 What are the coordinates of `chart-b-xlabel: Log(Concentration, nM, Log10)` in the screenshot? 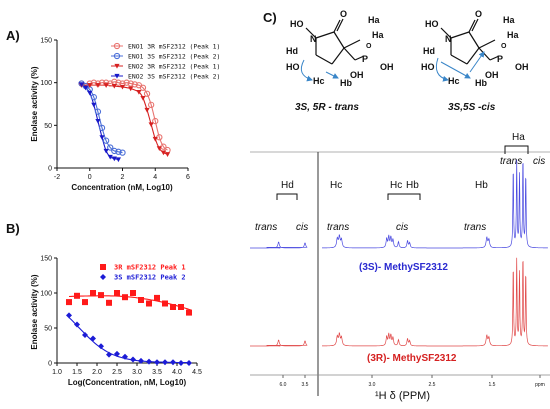 It's located at (127, 382).